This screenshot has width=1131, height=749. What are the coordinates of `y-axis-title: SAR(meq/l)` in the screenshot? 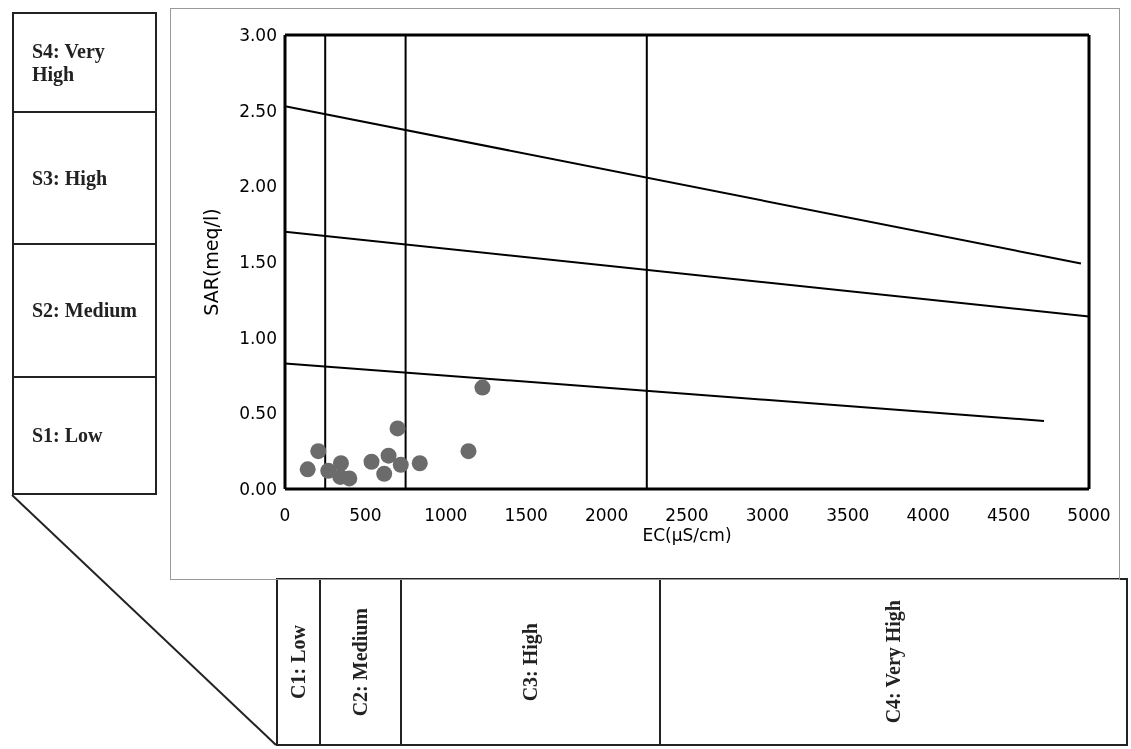 It's located at (210, 262).